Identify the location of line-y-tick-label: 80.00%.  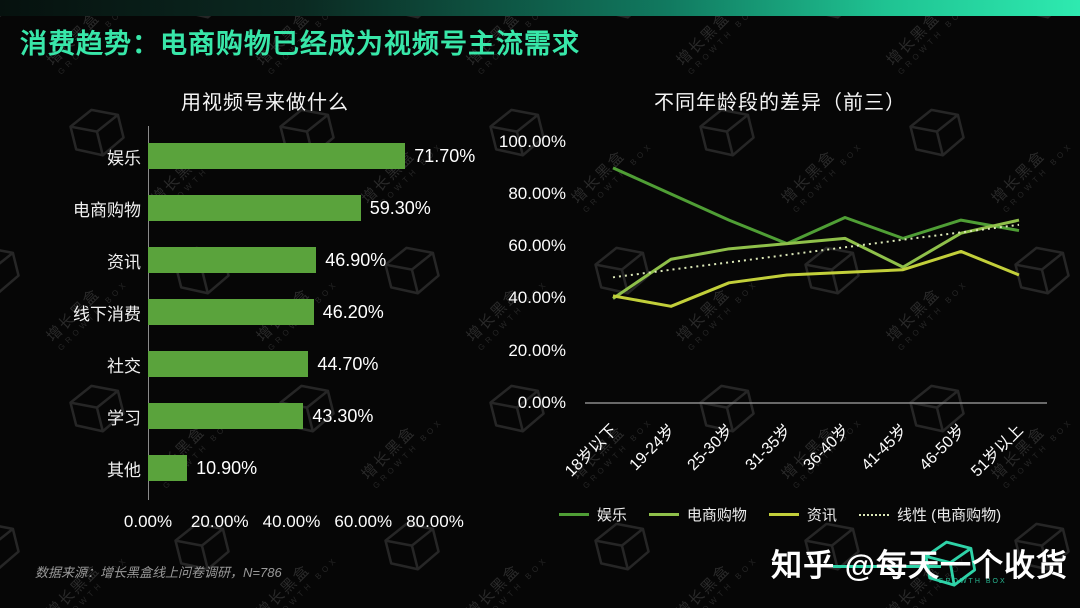
(537, 193).